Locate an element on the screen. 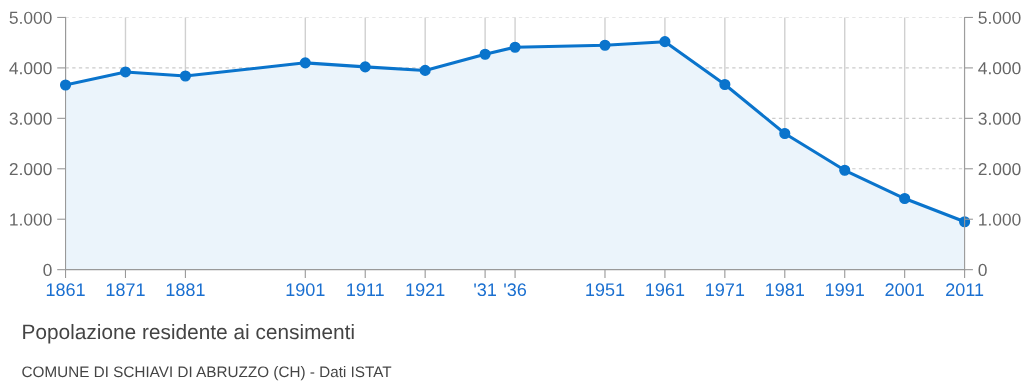 This screenshot has height=388, width=1024. x-tick-label: 1971 is located at coordinates (725, 290).